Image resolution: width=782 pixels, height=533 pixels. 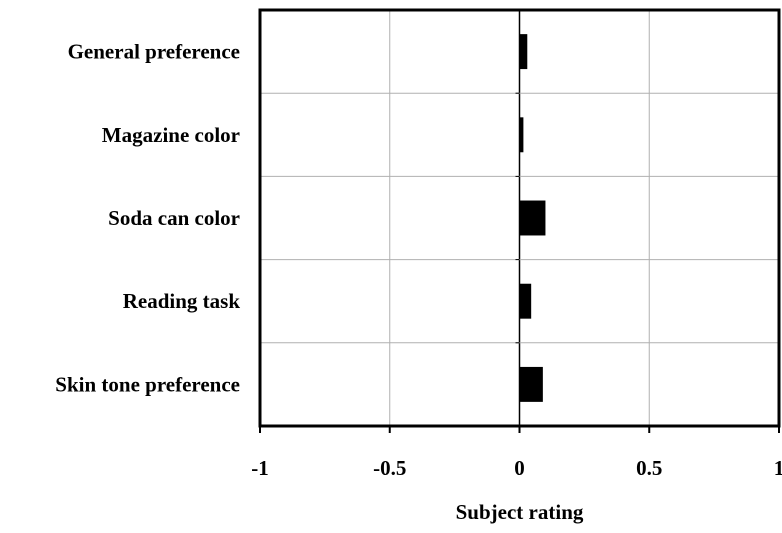 What do you see at coordinates (649, 468) in the screenshot?
I see `x-tick-label: 0.5` at bounding box center [649, 468].